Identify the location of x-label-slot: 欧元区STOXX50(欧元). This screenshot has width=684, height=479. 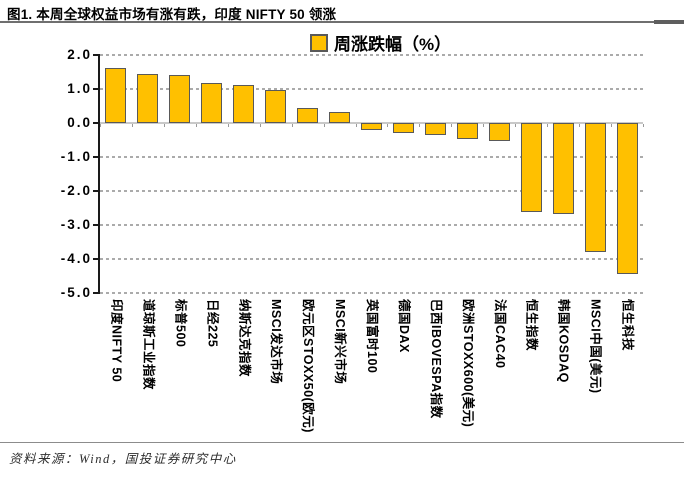
(308, 372).